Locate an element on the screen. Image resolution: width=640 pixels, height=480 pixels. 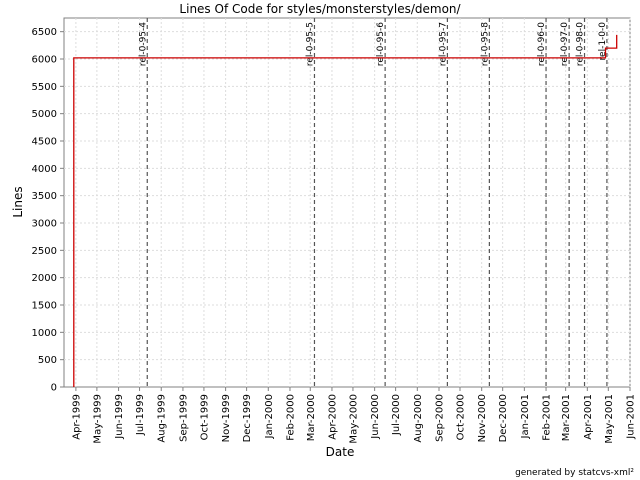
y-tick-label: 5000 is located at coordinates (44, 114).